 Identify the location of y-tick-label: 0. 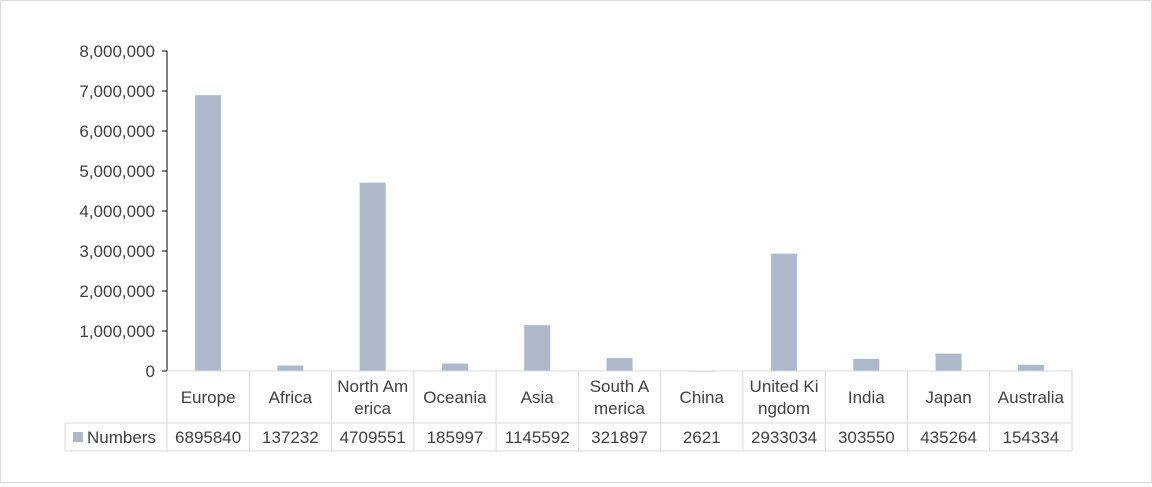
(150, 371).